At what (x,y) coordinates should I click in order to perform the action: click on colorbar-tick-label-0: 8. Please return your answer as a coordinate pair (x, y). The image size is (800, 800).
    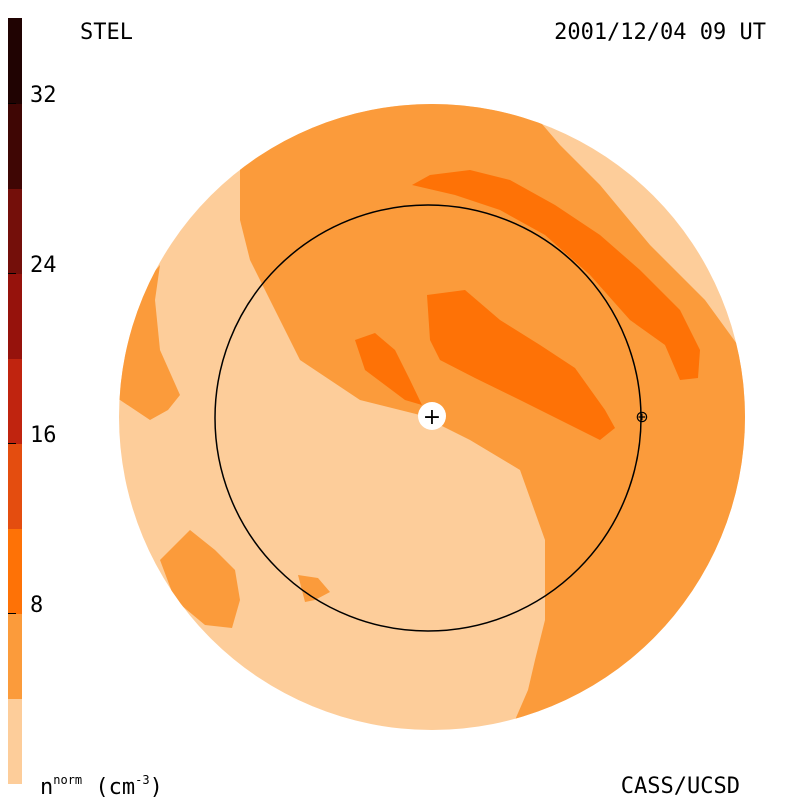
    Looking at the image, I should click on (37, 605).